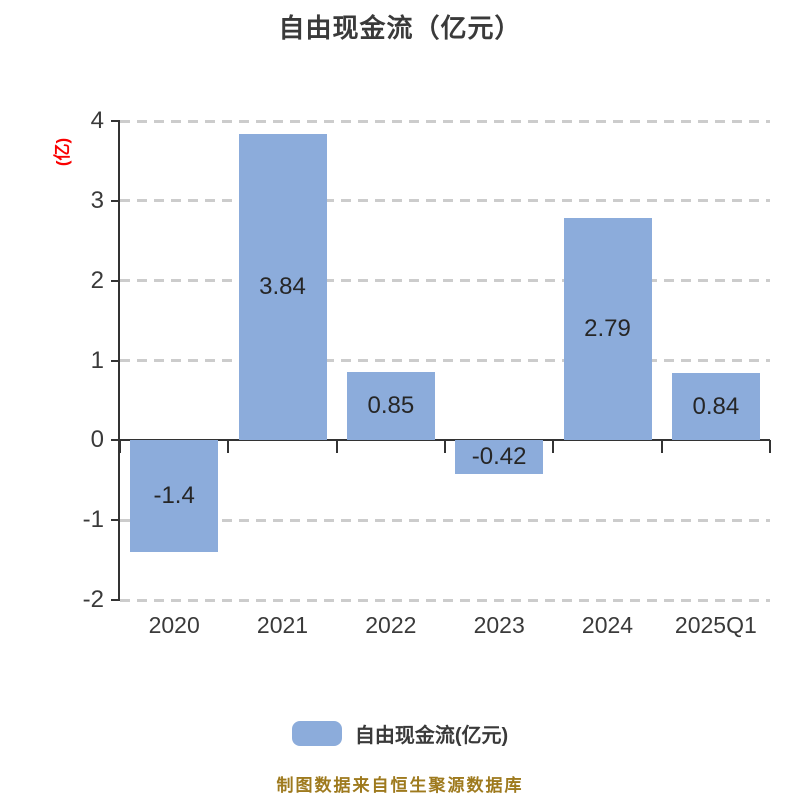  Describe the element at coordinates (97, 440) in the screenshot. I see `y-axis-label: 0` at that location.